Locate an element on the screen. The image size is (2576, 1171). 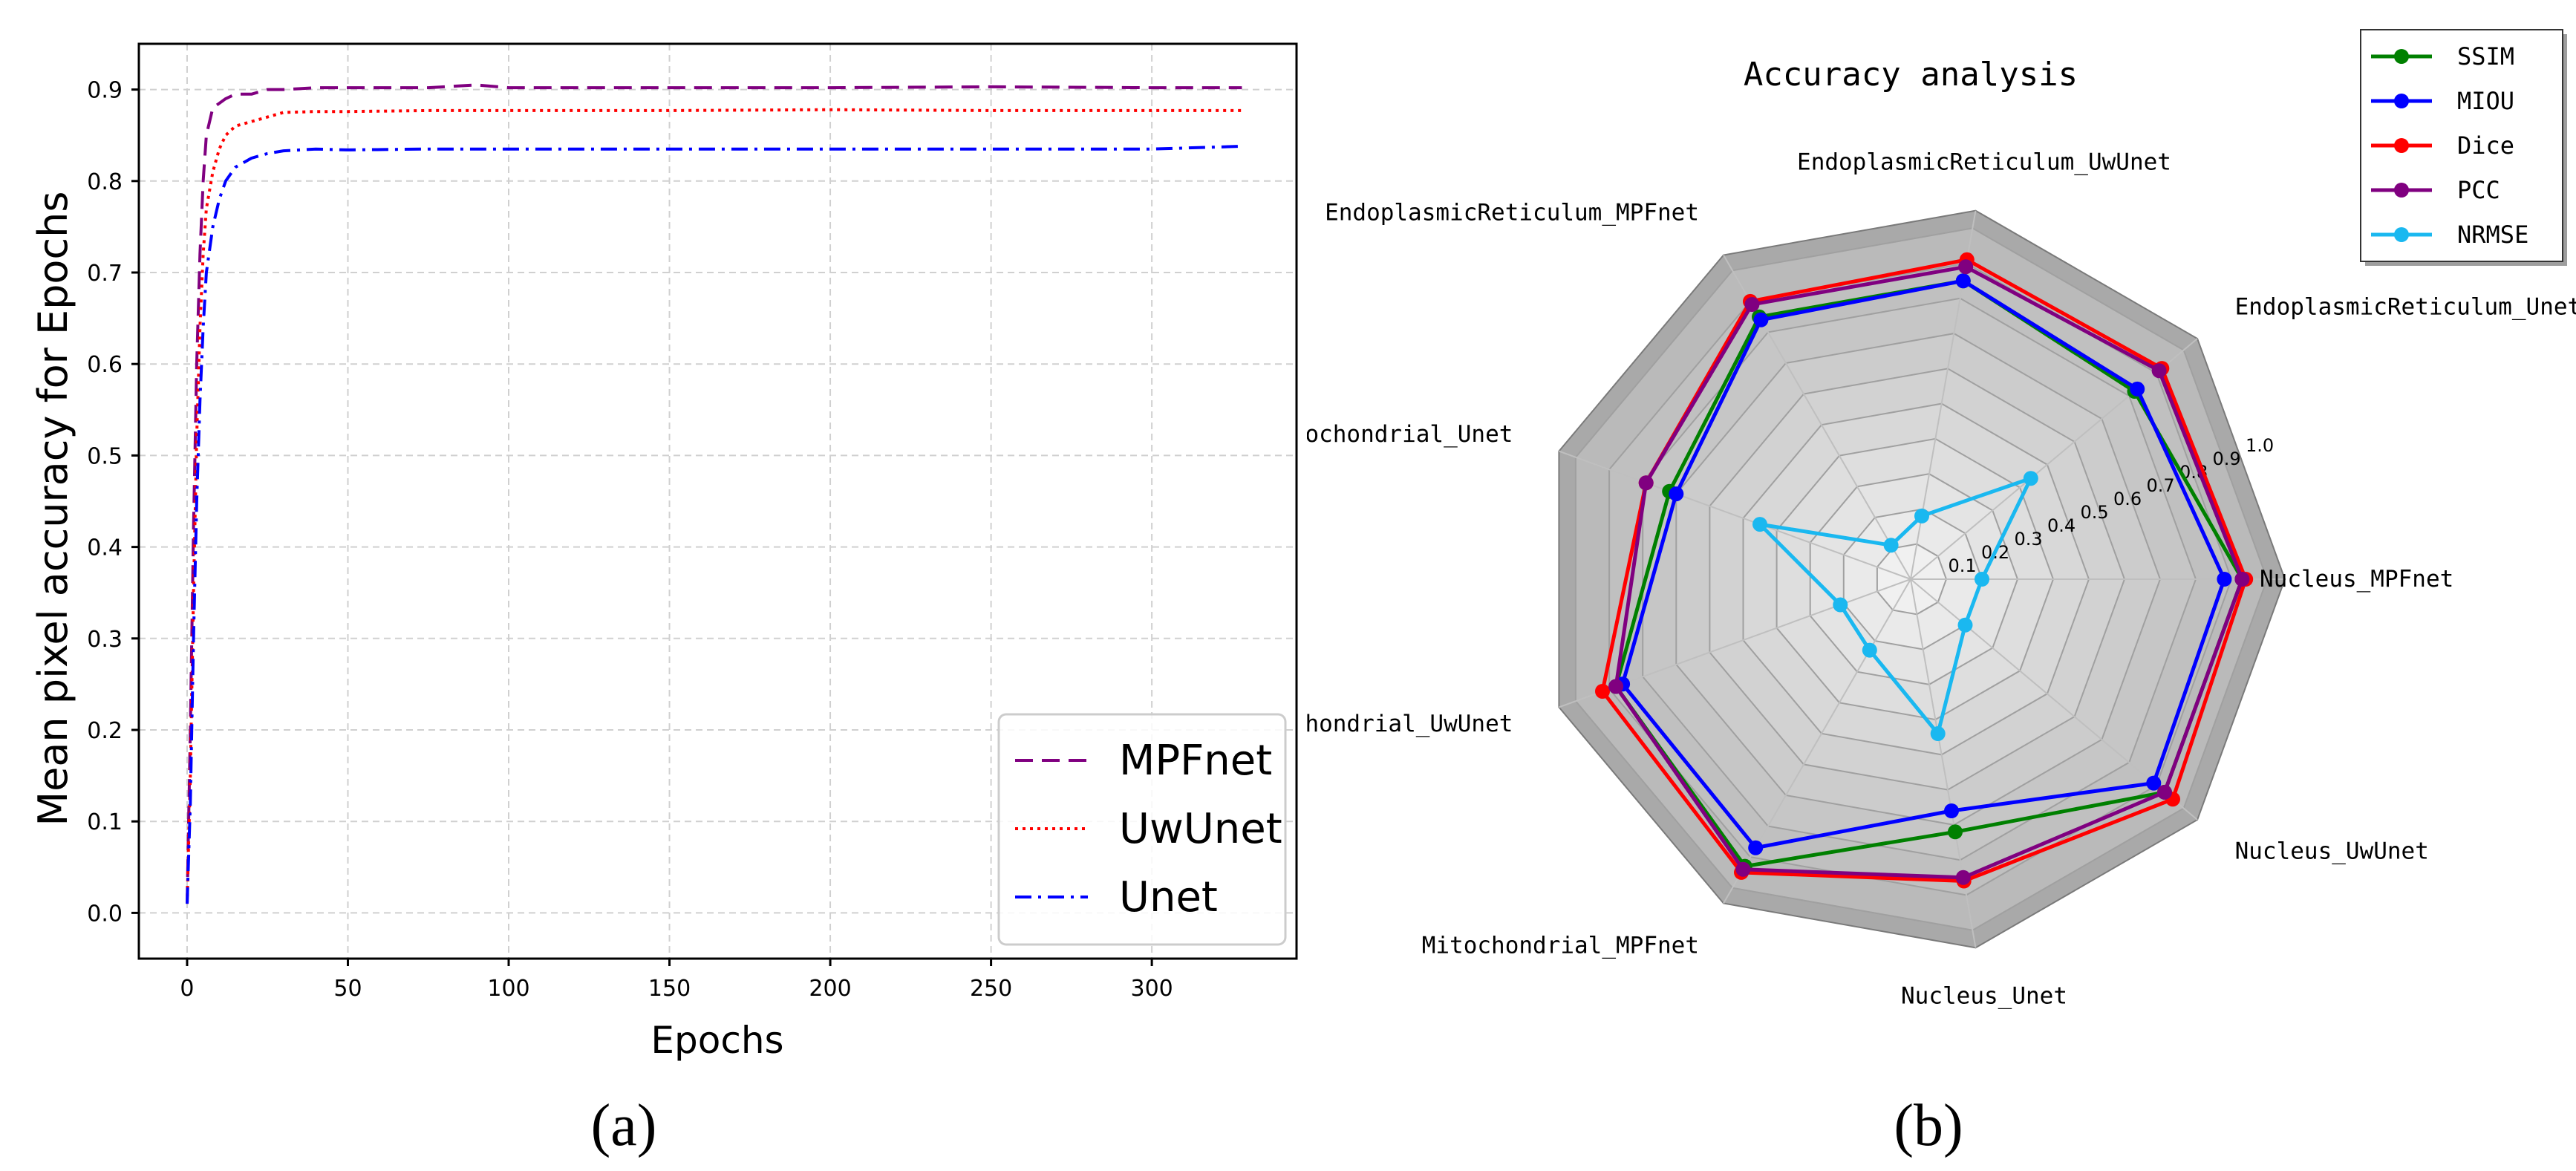
x-axis-ticks: 0 50 100 150 200 250 300 is located at coordinates (676, 980).